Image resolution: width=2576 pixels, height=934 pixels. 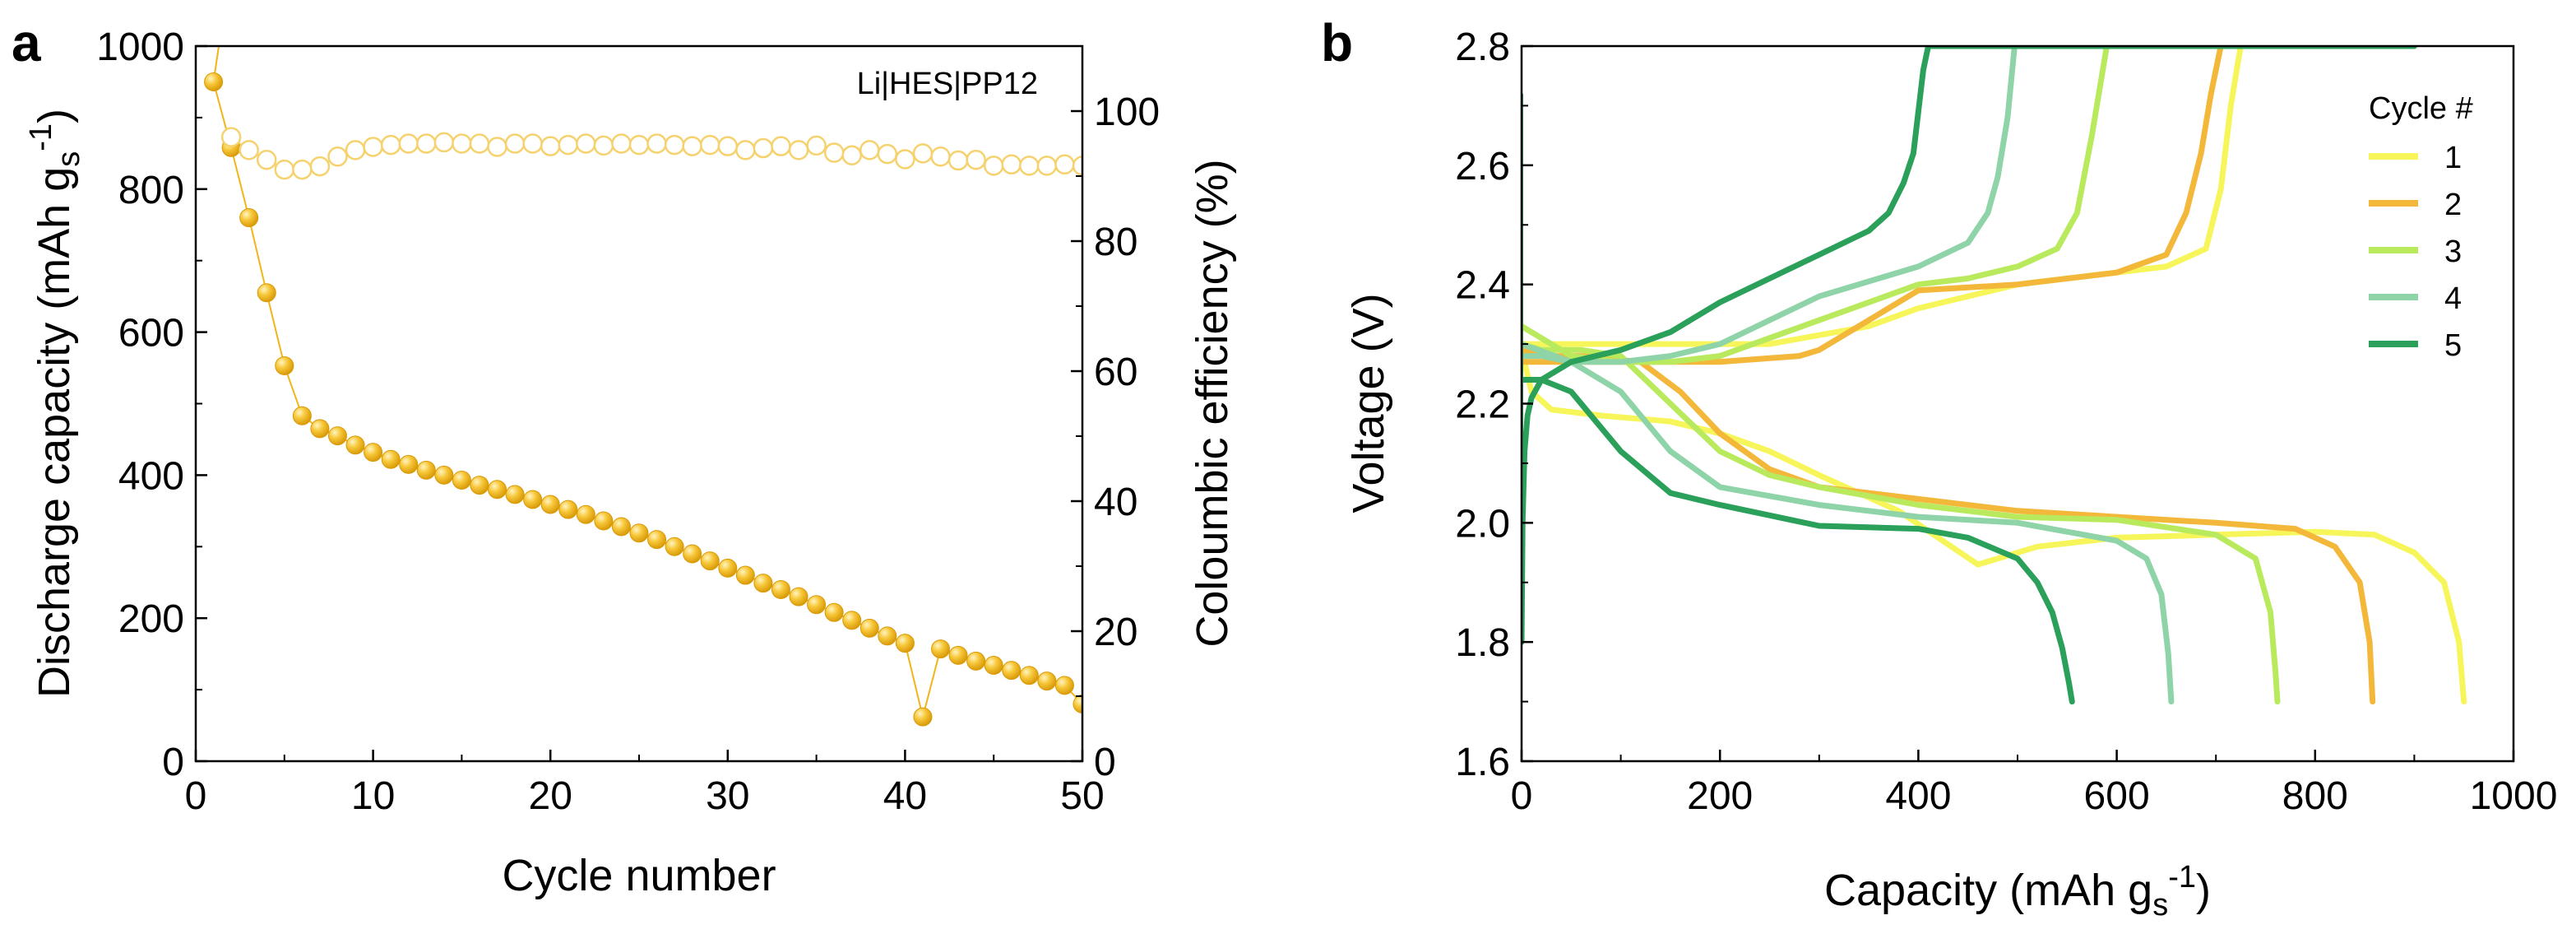 What do you see at coordinates (1483, 643) in the screenshot?
I see `b-y-tick-label: 1.8` at bounding box center [1483, 643].